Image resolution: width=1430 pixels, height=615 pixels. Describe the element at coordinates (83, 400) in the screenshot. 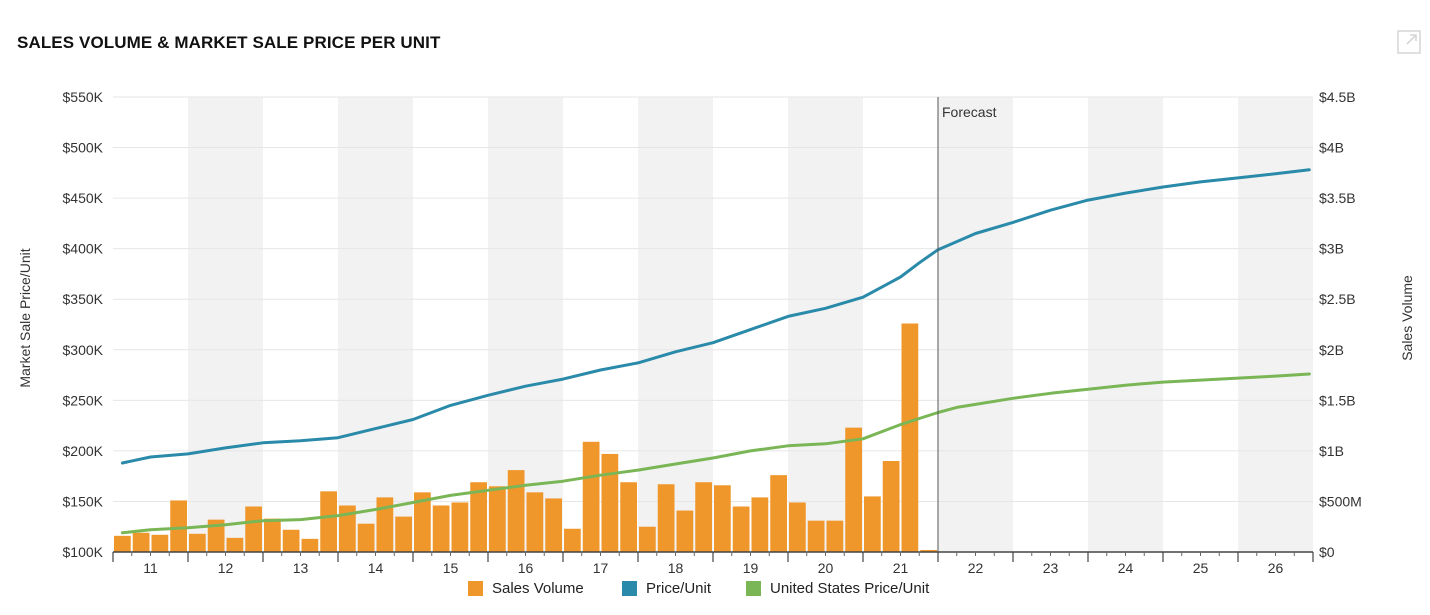

I see `y-left-tick-label: $250K` at that location.